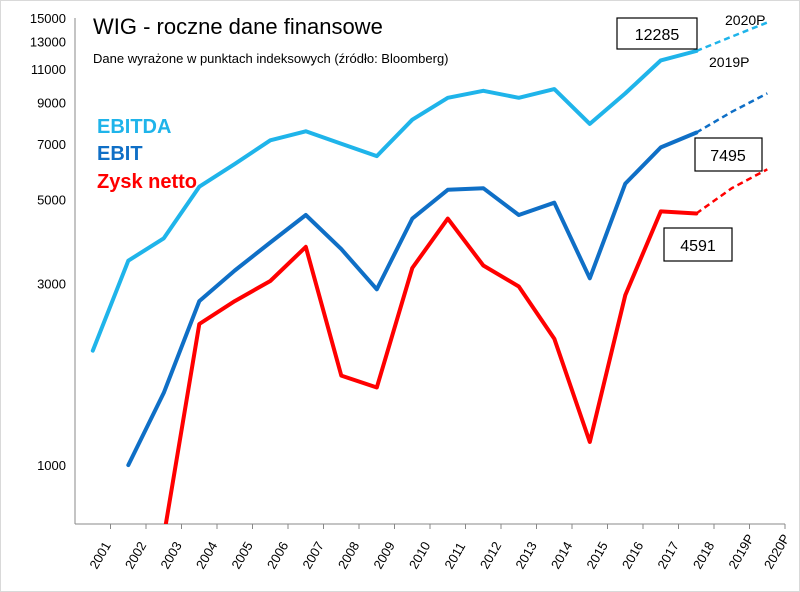  I want to click on callout-zysk: 4591, so click(698, 246).